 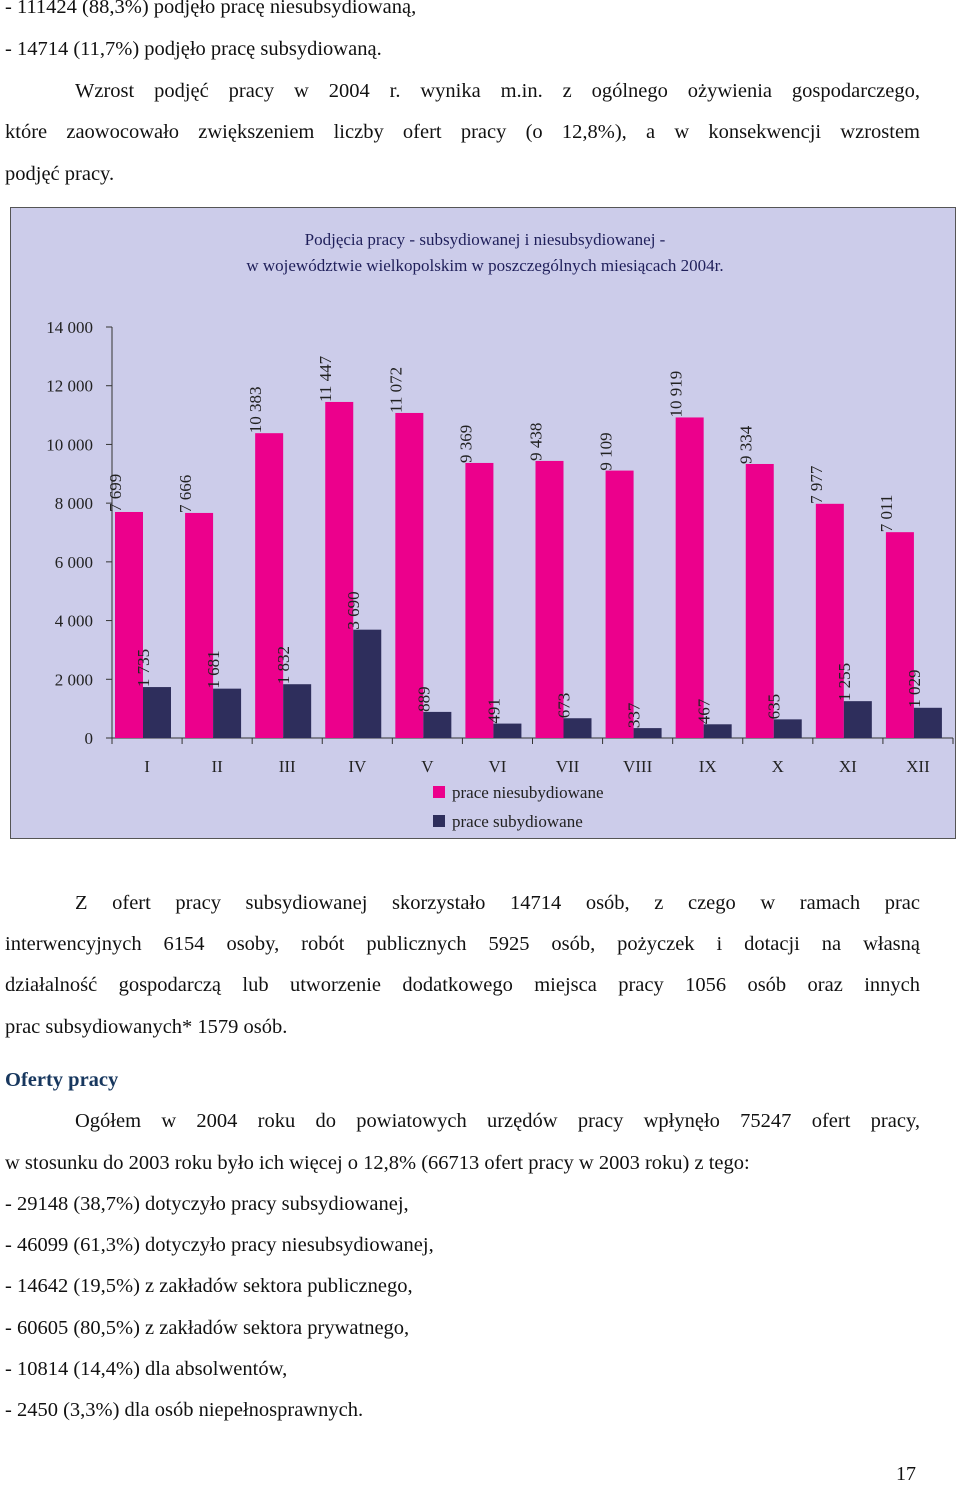 What do you see at coordinates (89, 738) in the screenshot?
I see `y-tick-label: 0` at bounding box center [89, 738].